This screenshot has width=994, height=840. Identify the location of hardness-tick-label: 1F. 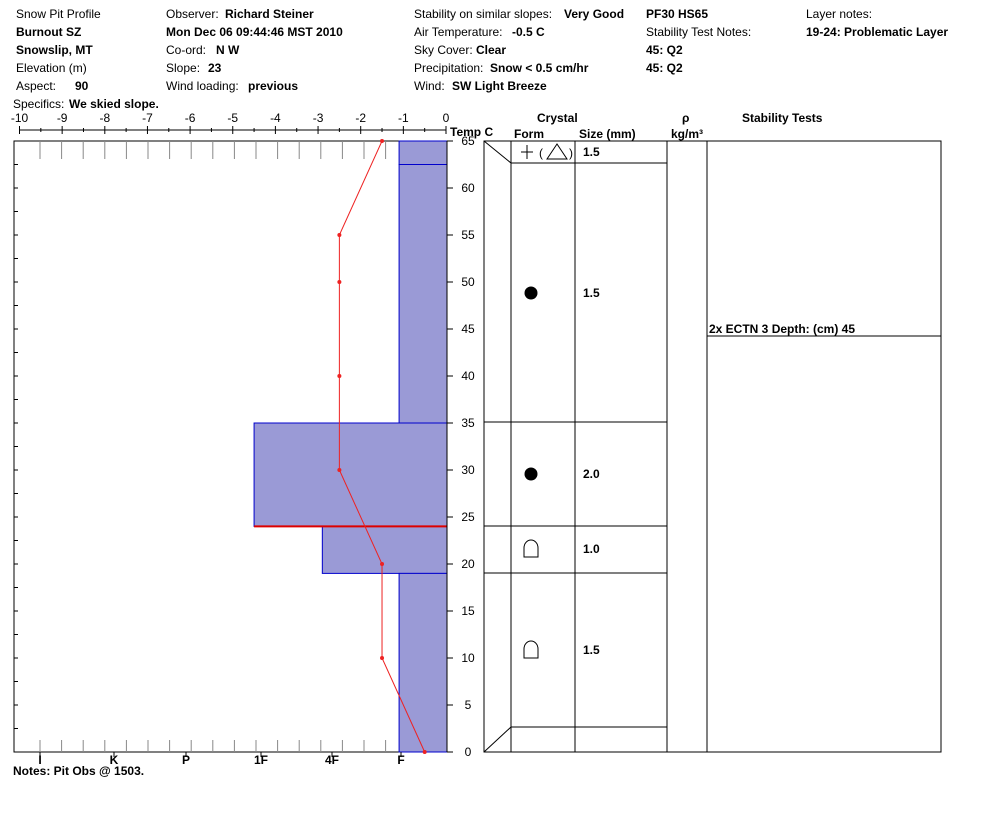
(261, 760).